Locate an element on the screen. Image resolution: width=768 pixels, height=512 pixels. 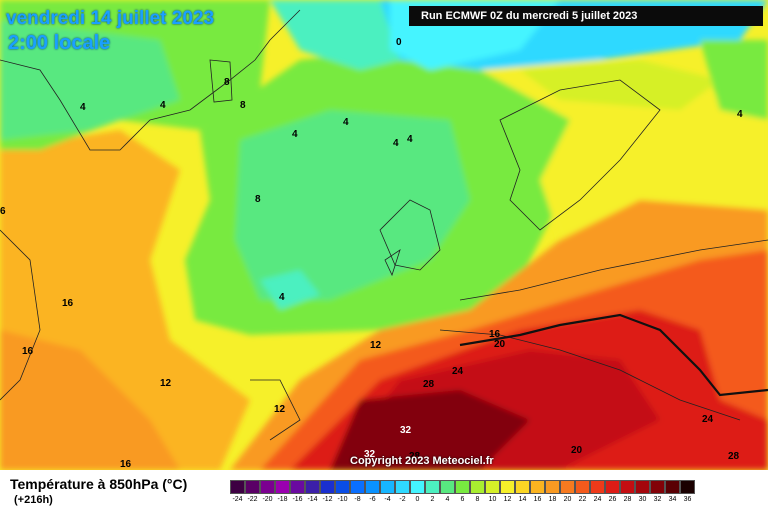
greenland-coast is located at coordinates (150, 80).